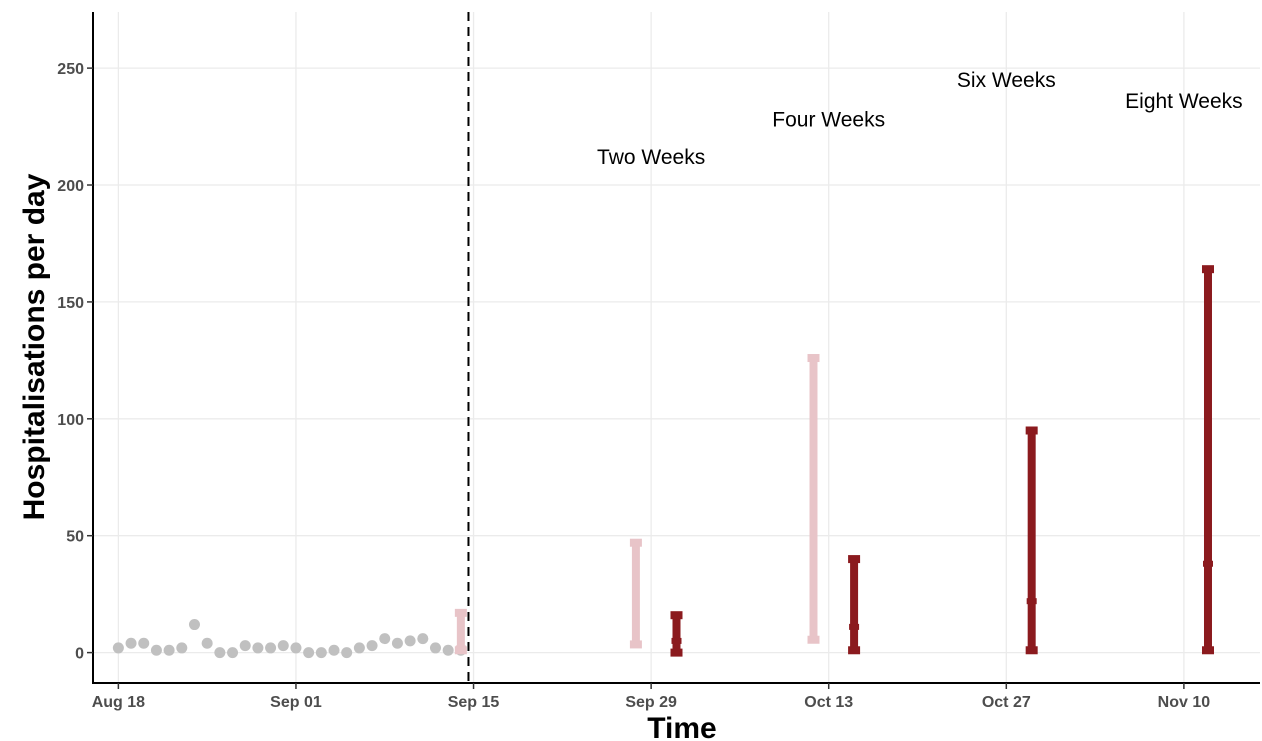 The image size is (1262, 741). What do you see at coordinates (296, 702) in the screenshot?
I see `x-tick-label: Sep 01` at bounding box center [296, 702].